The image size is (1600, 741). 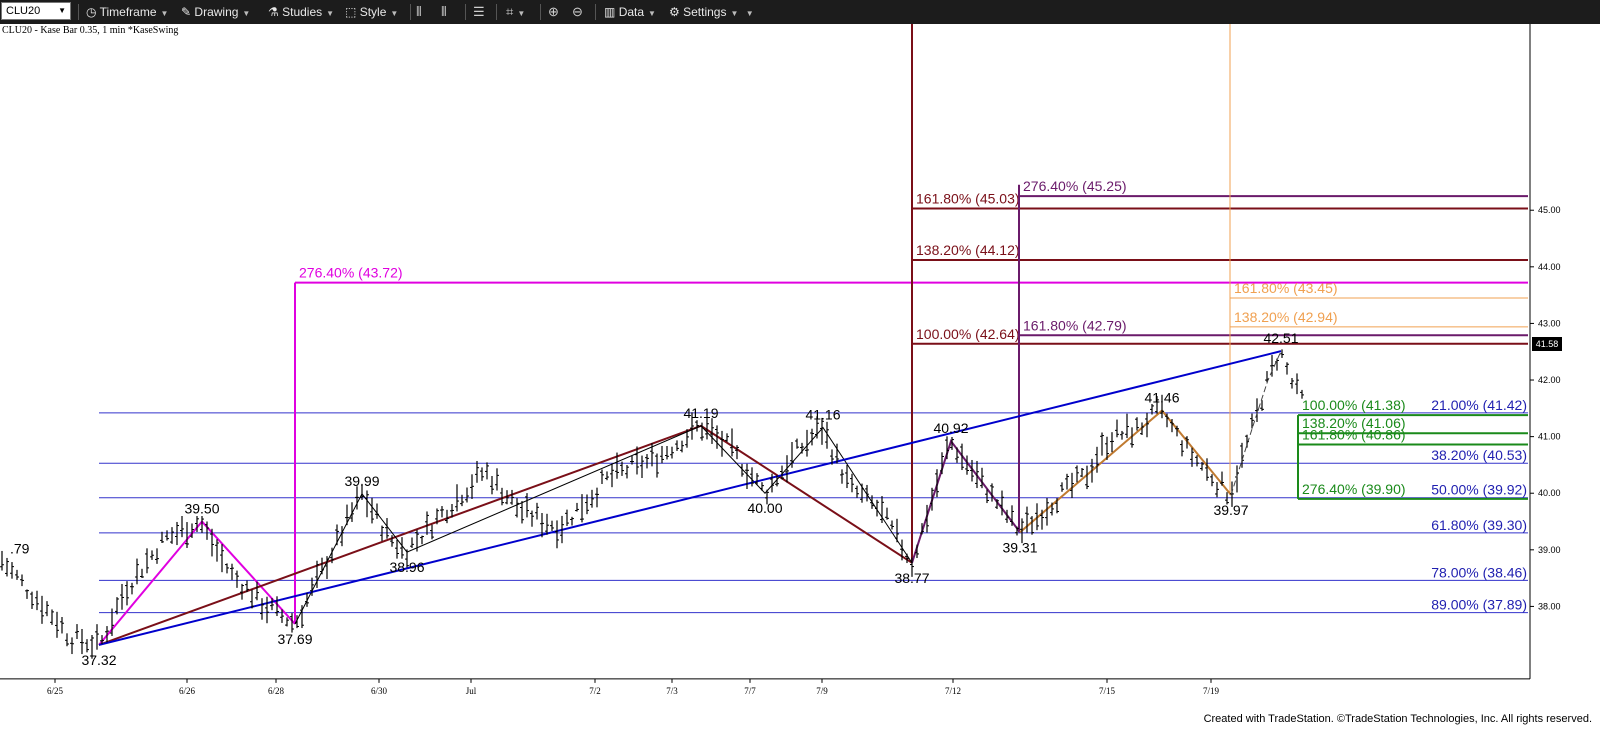 What do you see at coordinates (201, 509) in the screenshot?
I see `swing-label: 39.50` at bounding box center [201, 509].